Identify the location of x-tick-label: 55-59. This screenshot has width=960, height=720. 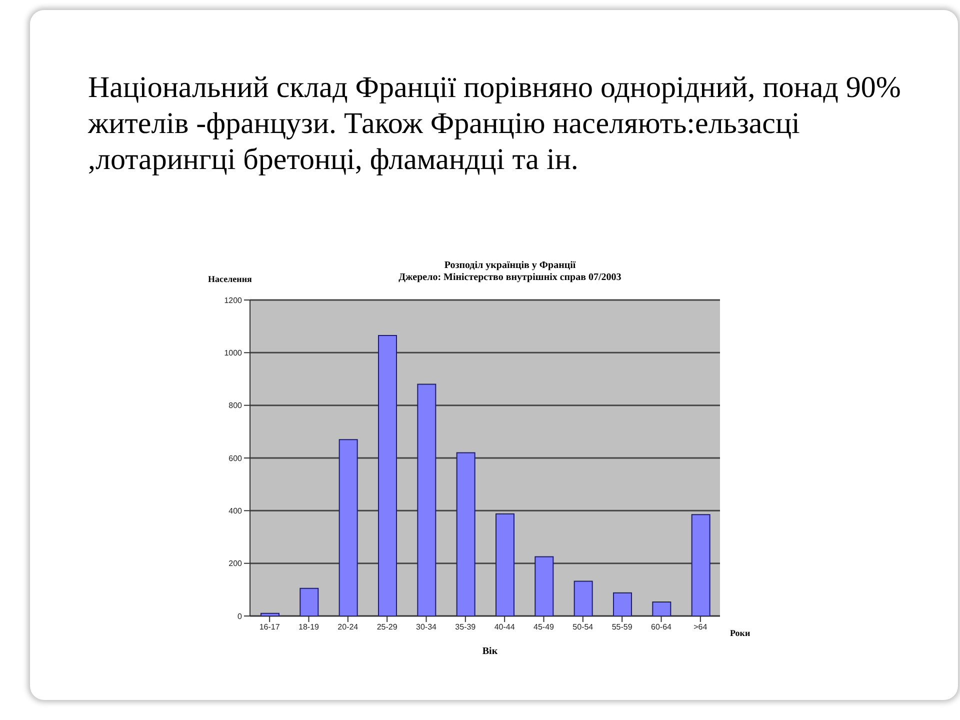
(622, 627).